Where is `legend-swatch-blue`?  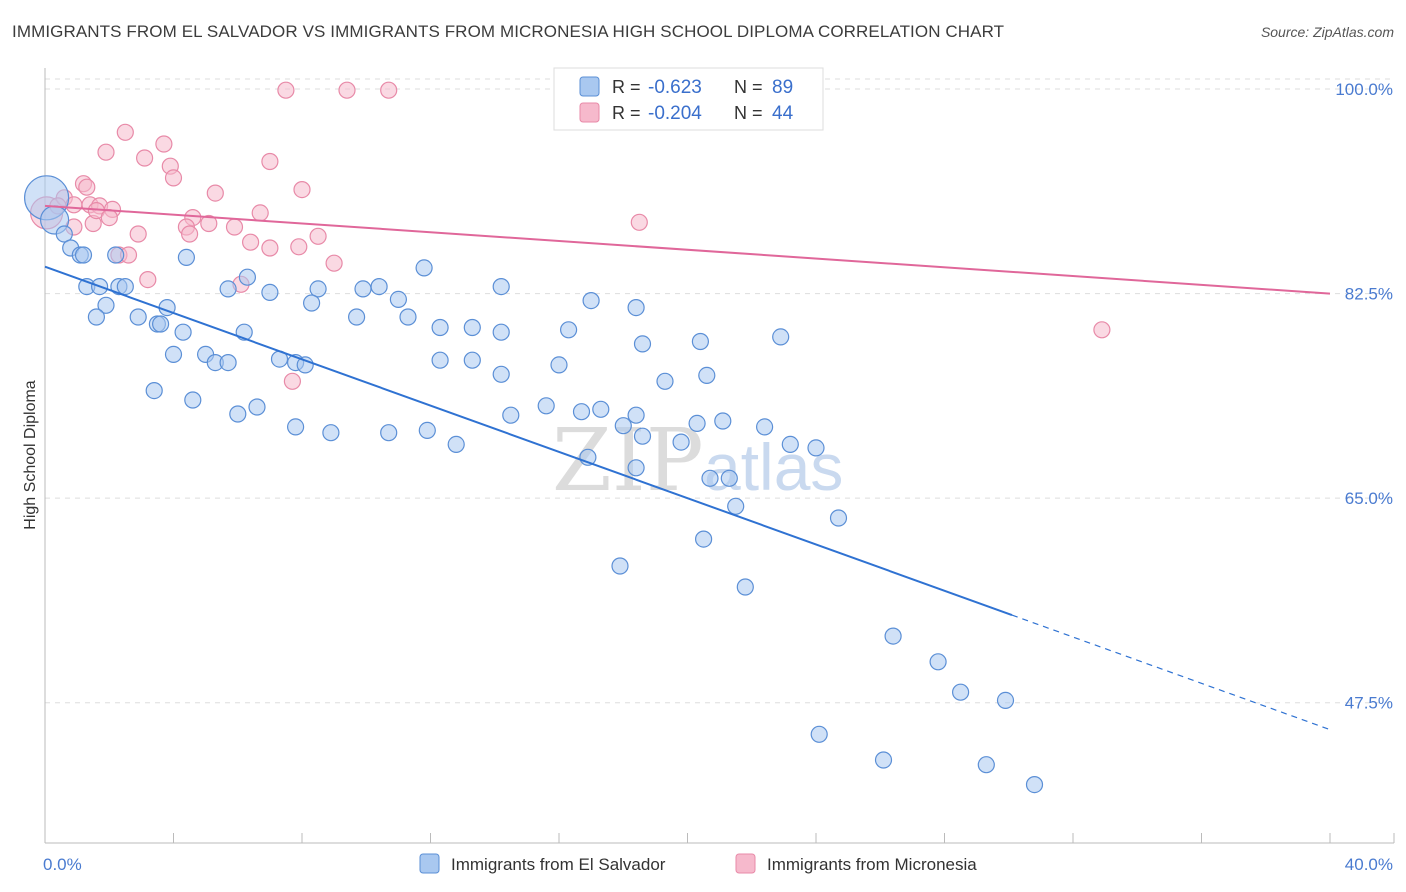
legend-swatch-blue is located at coordinates (589, 86).